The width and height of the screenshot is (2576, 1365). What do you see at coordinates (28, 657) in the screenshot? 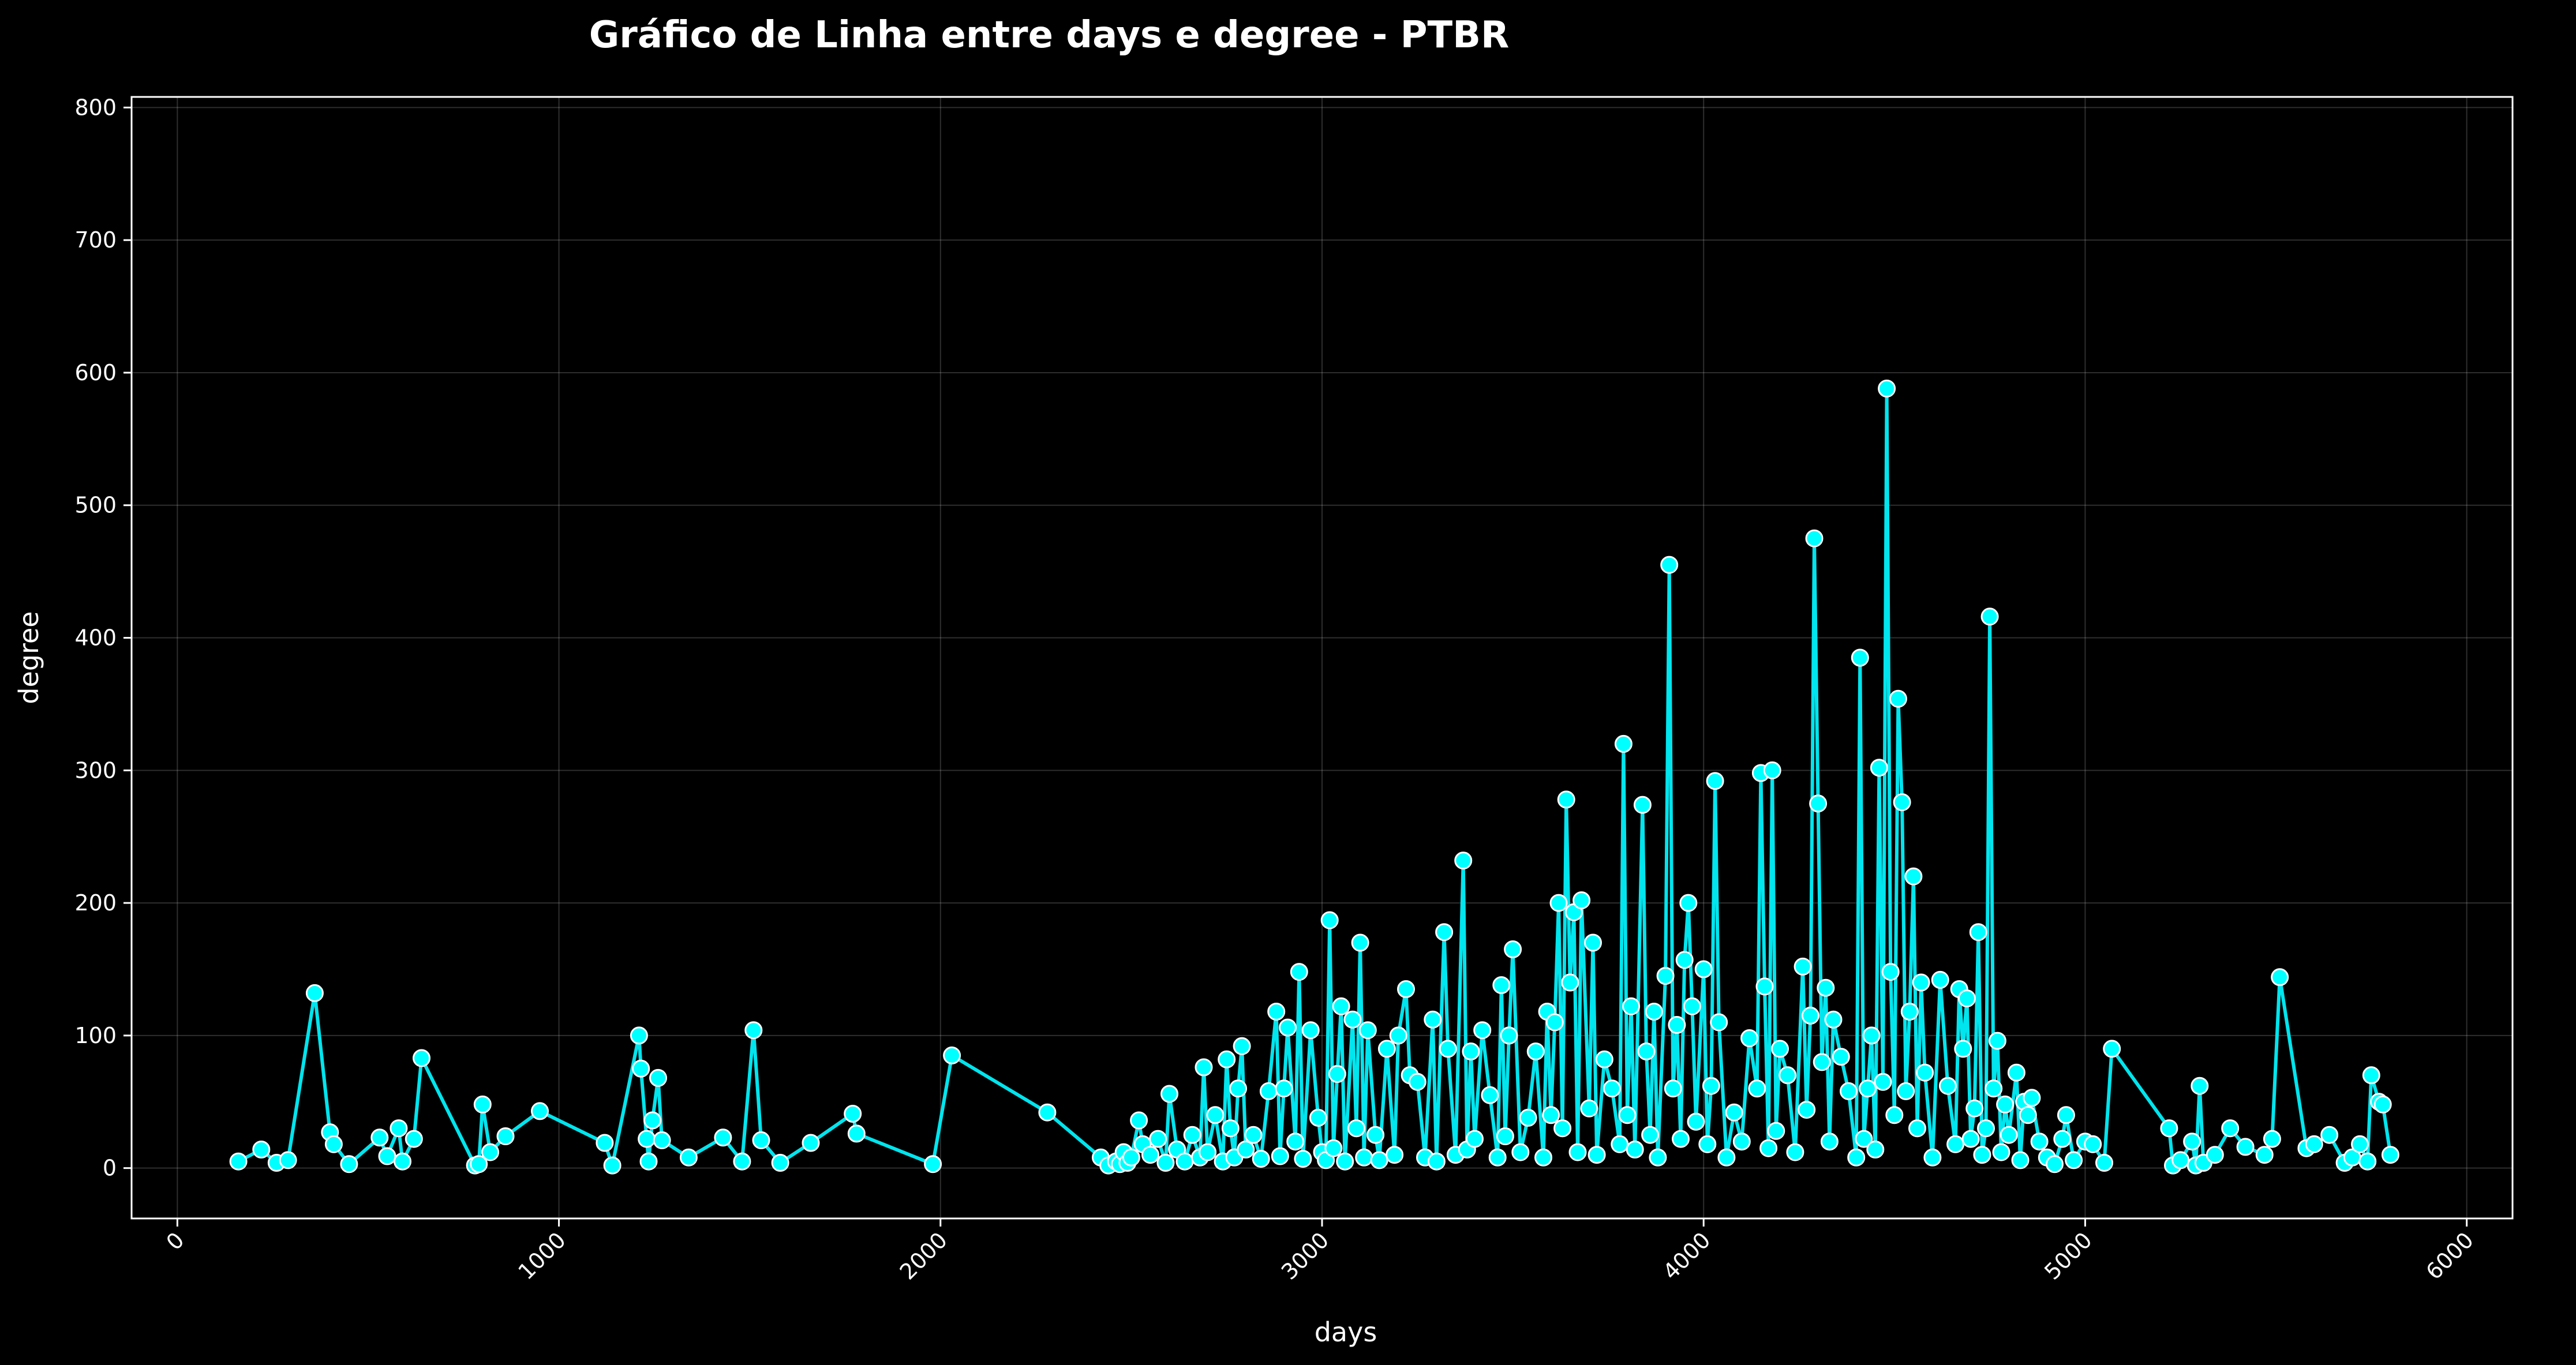
I see `y-axis-label: degree` at bounding box center [28, 657].